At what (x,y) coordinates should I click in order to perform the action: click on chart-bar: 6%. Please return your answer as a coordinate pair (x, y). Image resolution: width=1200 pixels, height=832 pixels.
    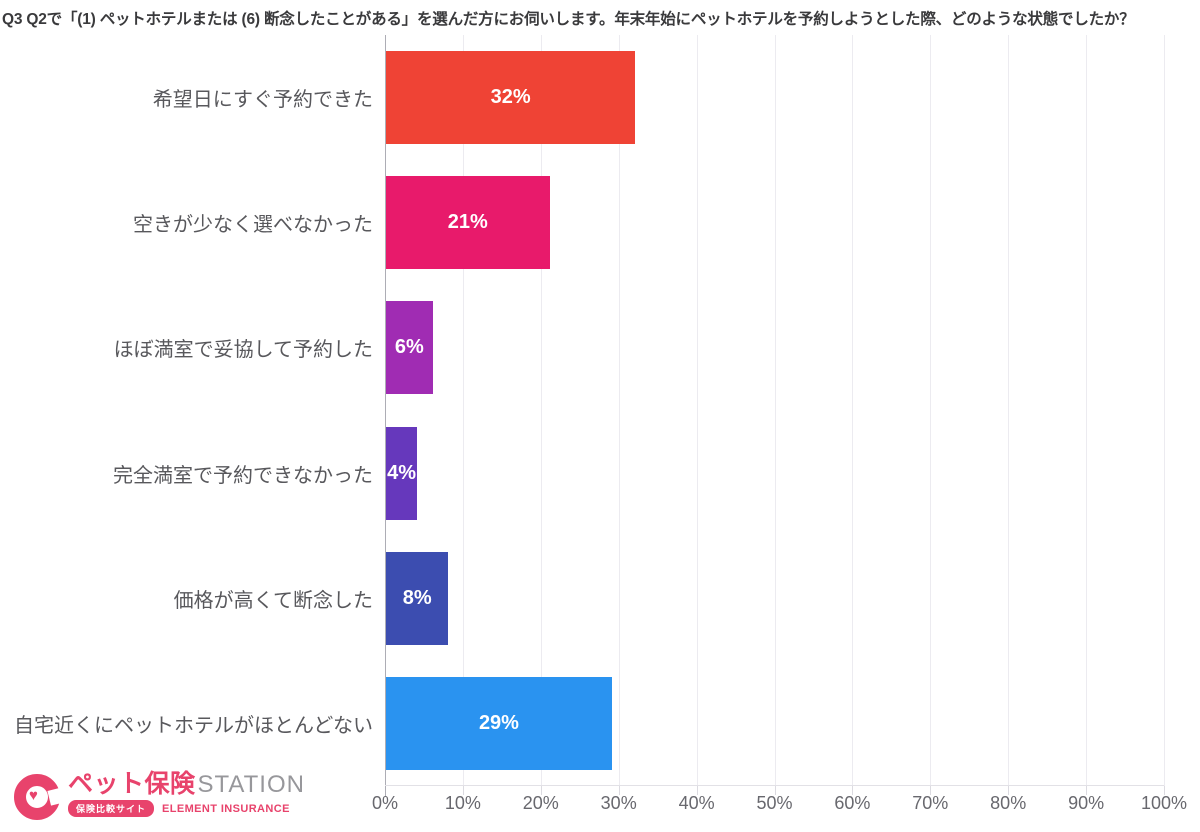
    Looking at the image, I should click on (409, 348).